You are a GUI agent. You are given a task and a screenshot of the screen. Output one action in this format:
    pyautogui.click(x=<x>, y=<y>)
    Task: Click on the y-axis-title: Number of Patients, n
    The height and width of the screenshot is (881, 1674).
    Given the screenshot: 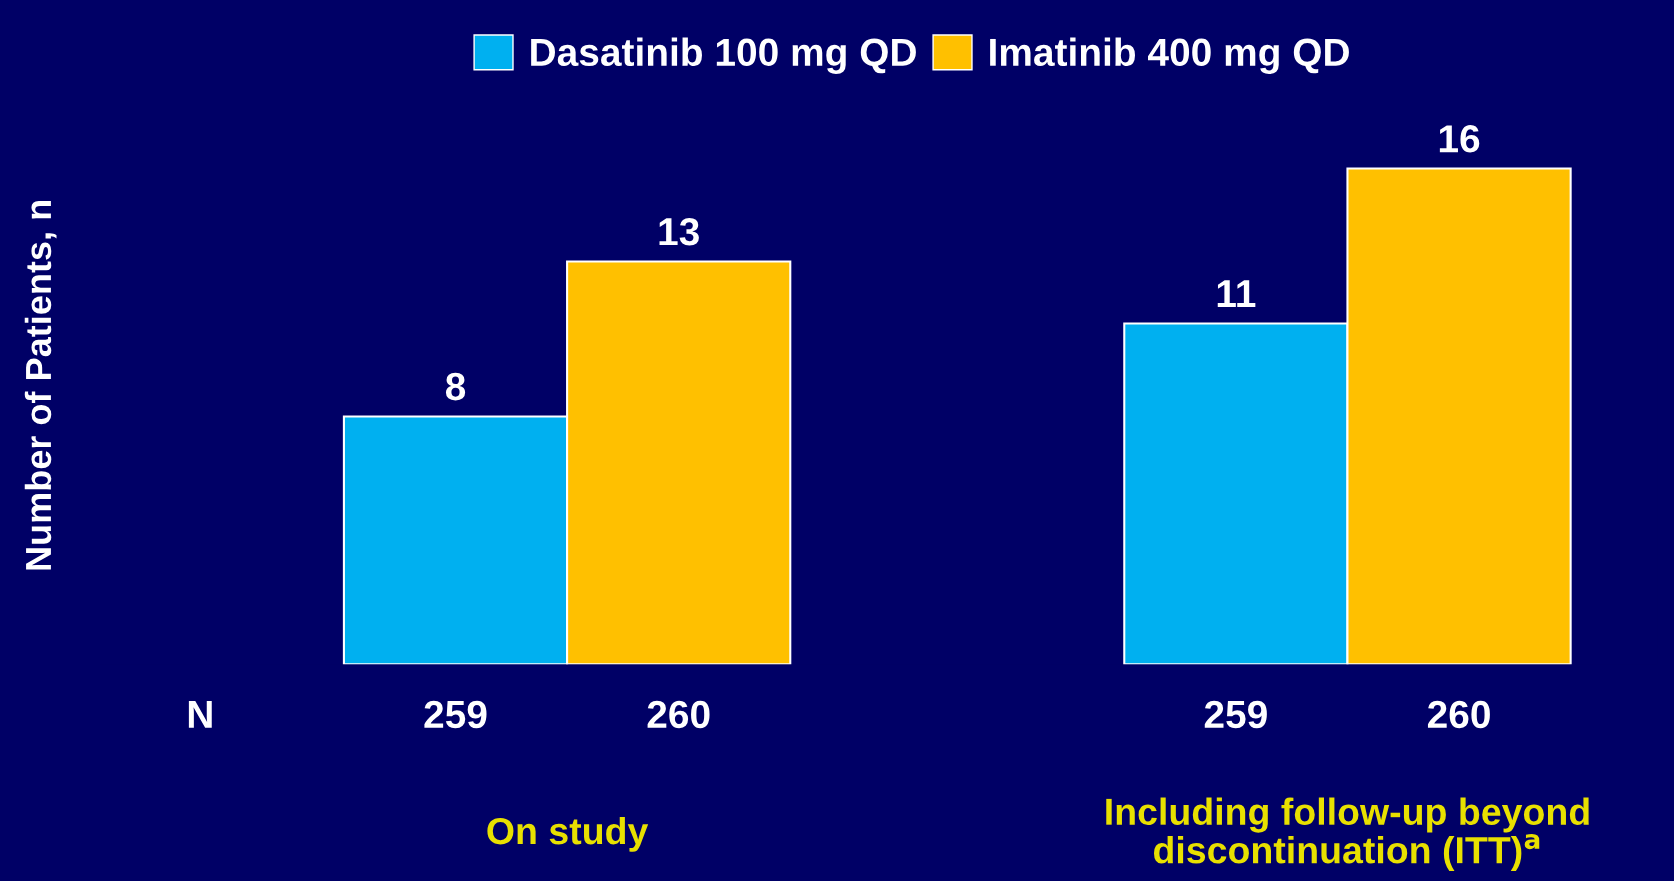 What is the action you would take?
    pyautogui.click(x=40, y=385)
    